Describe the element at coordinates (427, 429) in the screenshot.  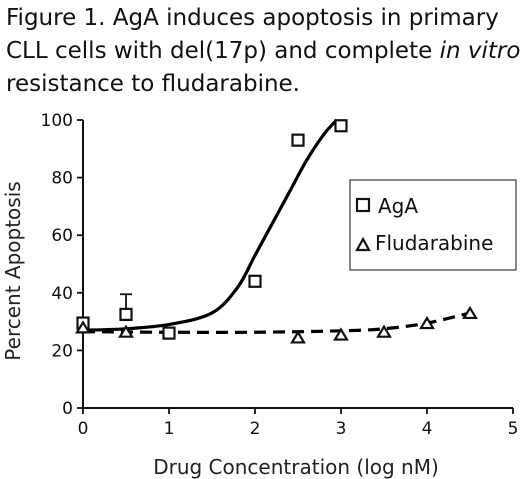
I see `x-tick-label: 4` at that location.